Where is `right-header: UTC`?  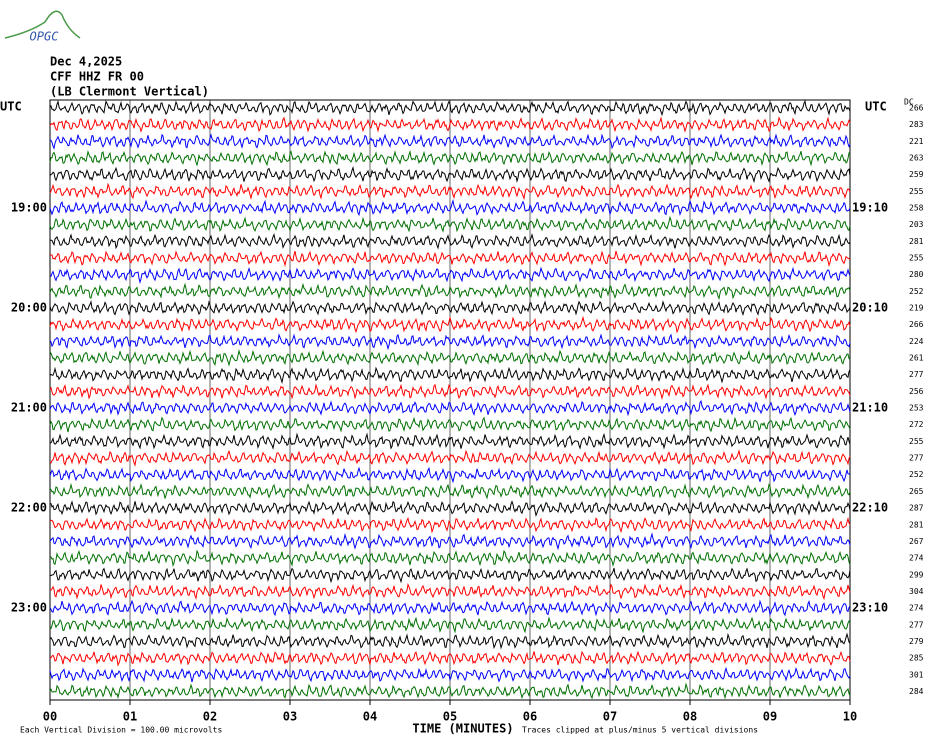
right-header: UTC is located at coordinates (876, 107).